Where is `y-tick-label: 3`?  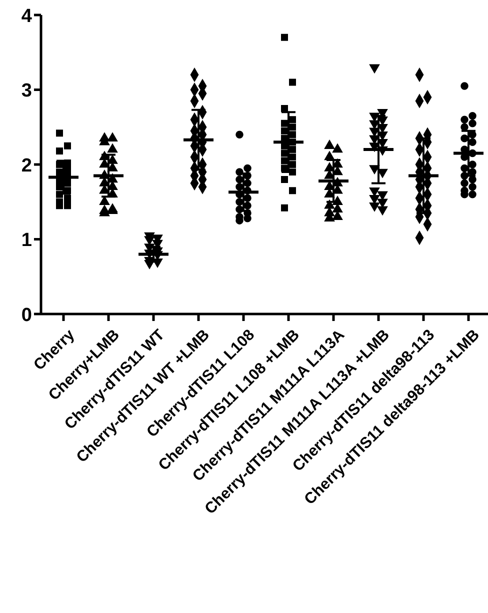 y-tick-label: 3 is located at coordinates (26, 91).